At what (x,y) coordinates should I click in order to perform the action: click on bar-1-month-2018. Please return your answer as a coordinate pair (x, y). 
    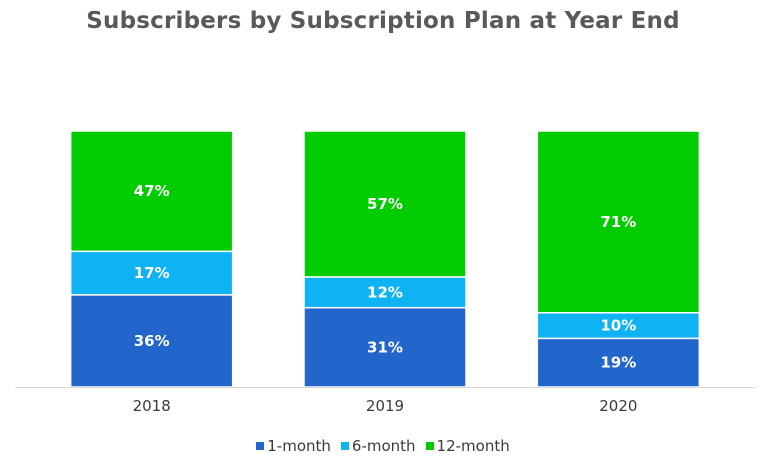
    Looking at the image, I should click on (151, 341).